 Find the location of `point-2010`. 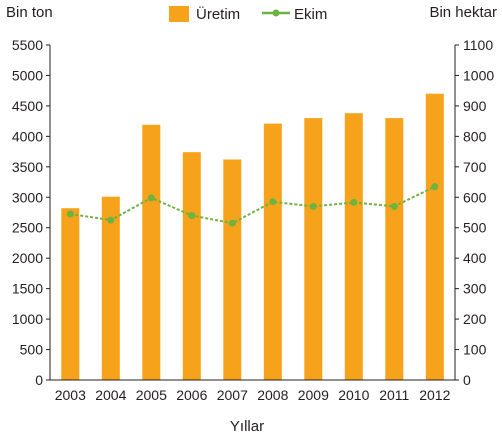

point-2010 is located at coordinates (354, 202).